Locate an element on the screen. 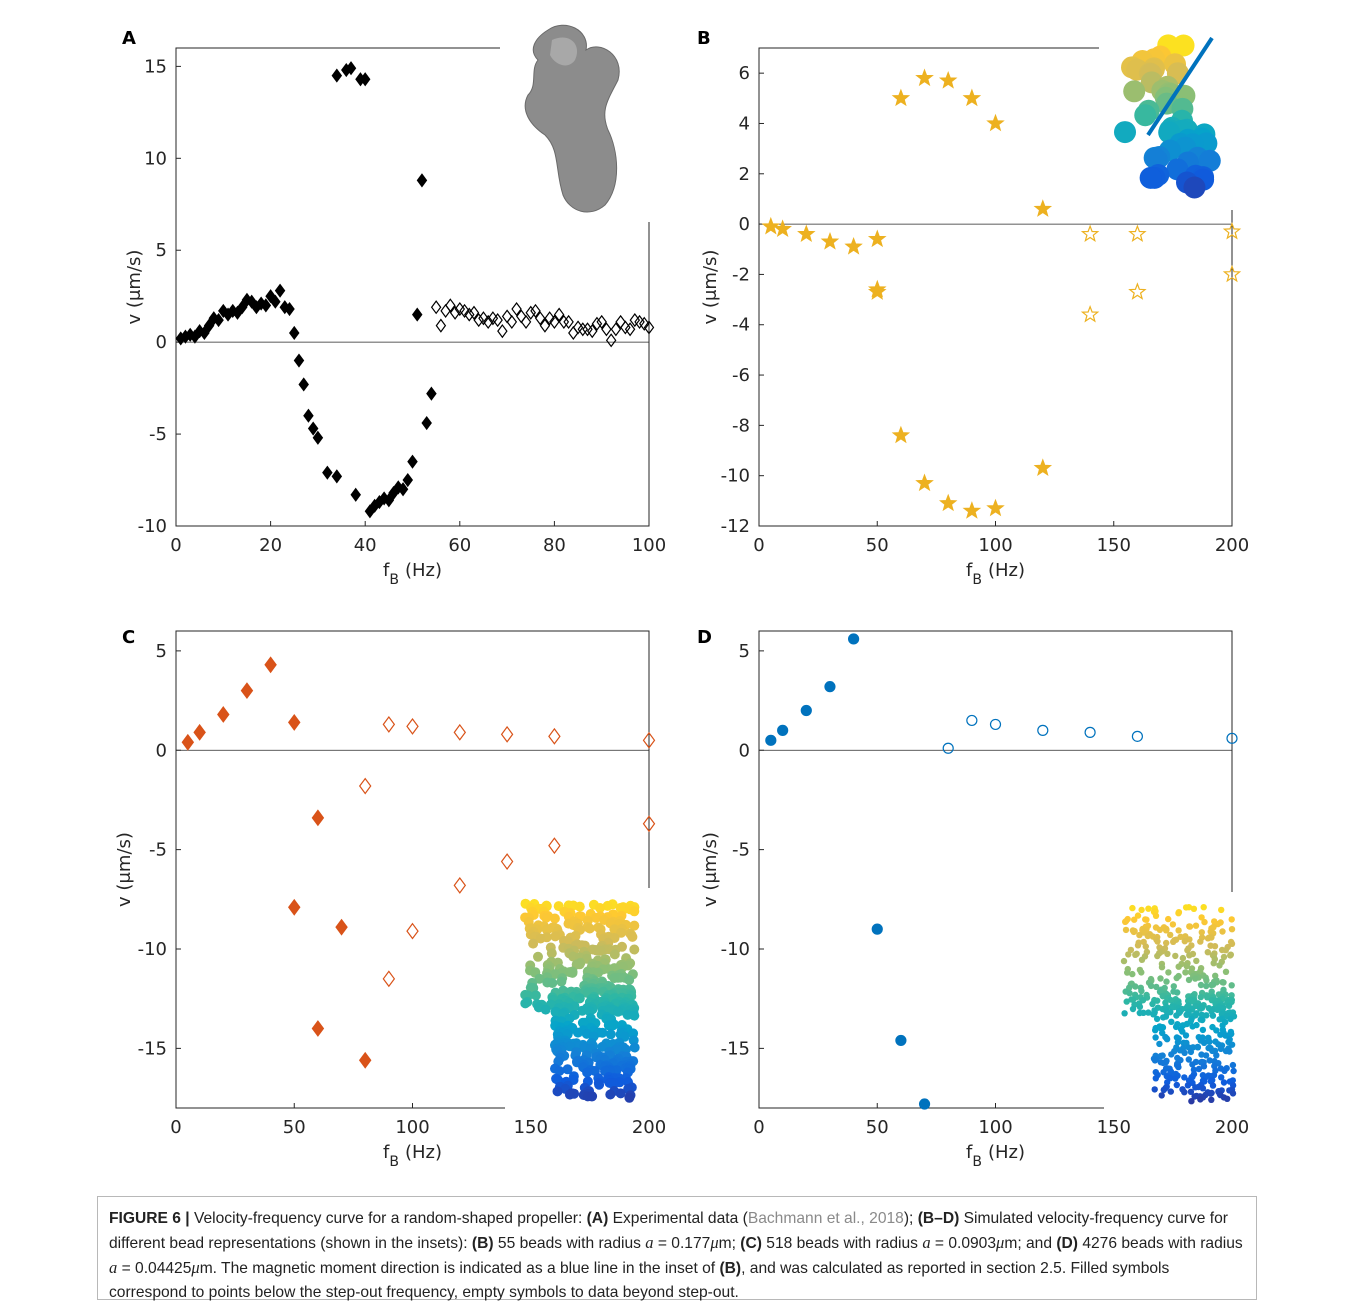  caption-run: a is located at coordinates (926, 1242).